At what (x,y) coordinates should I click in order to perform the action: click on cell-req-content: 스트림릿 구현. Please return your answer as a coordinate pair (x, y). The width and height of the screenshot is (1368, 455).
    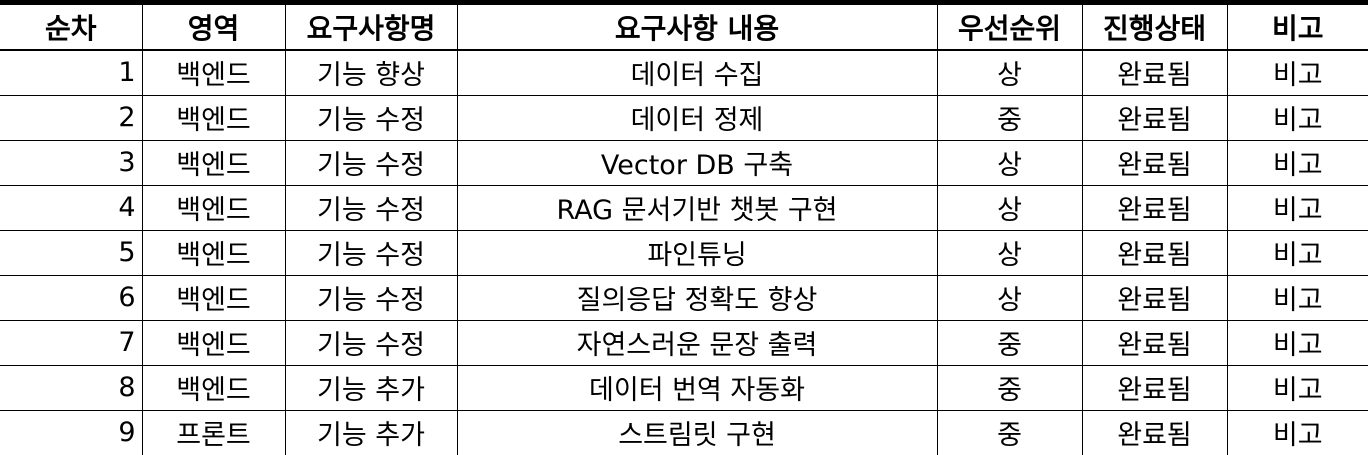
    Looking at the image, I should click on (697, 432).